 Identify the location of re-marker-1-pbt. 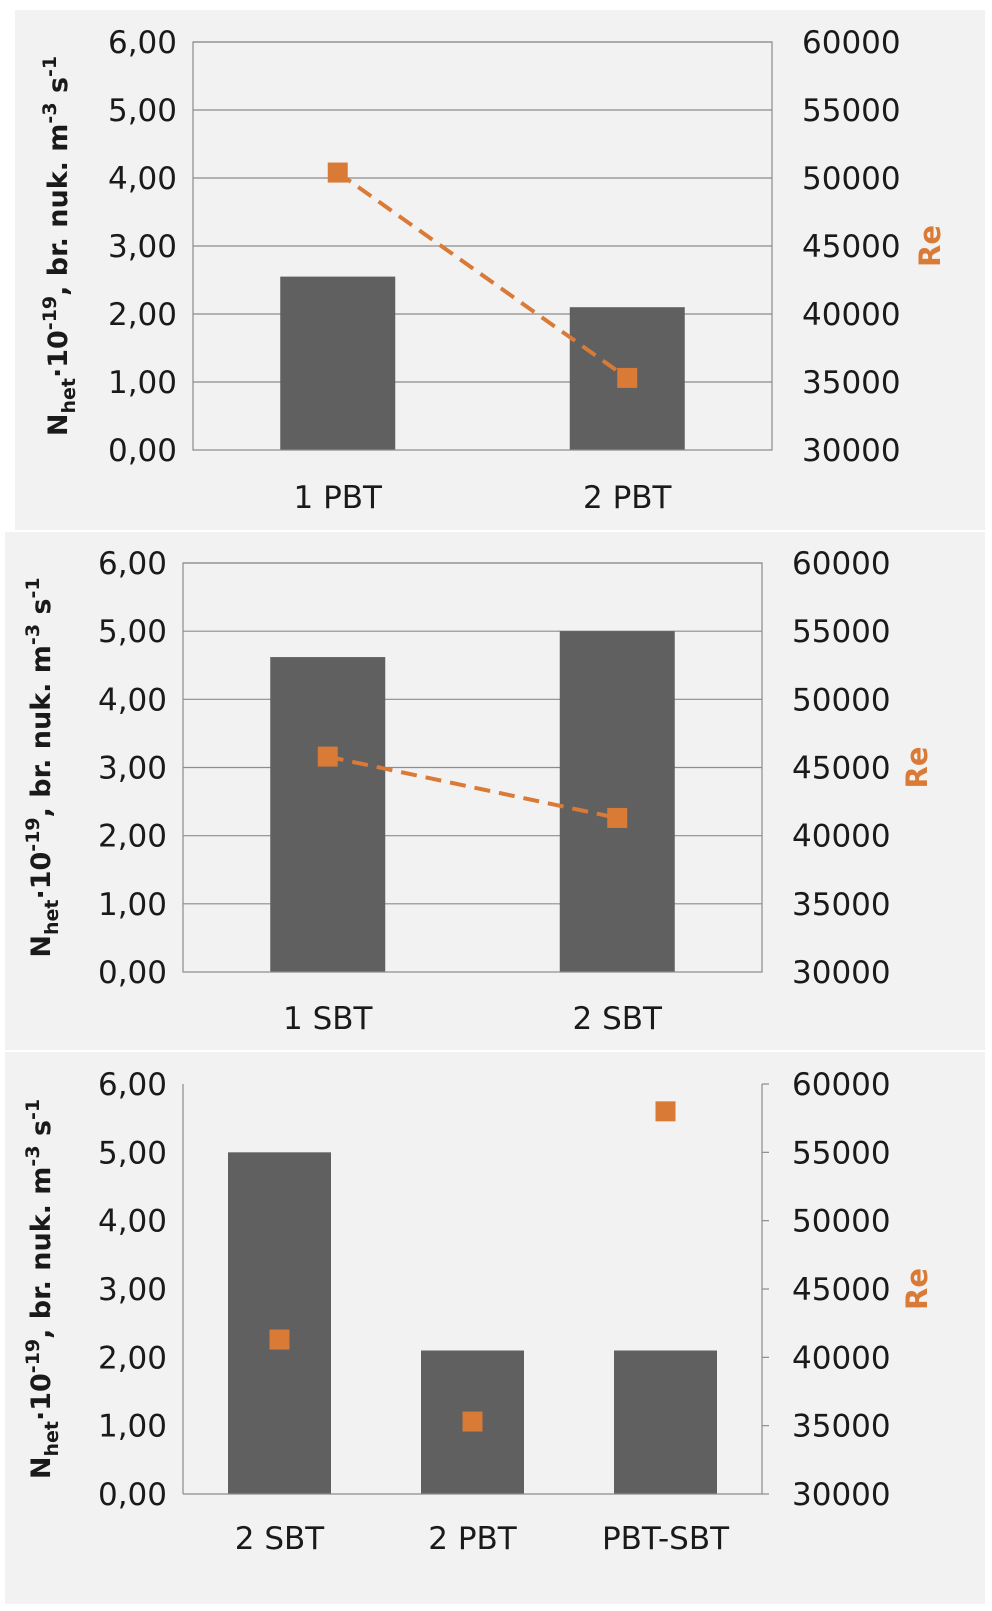
(337, 172).